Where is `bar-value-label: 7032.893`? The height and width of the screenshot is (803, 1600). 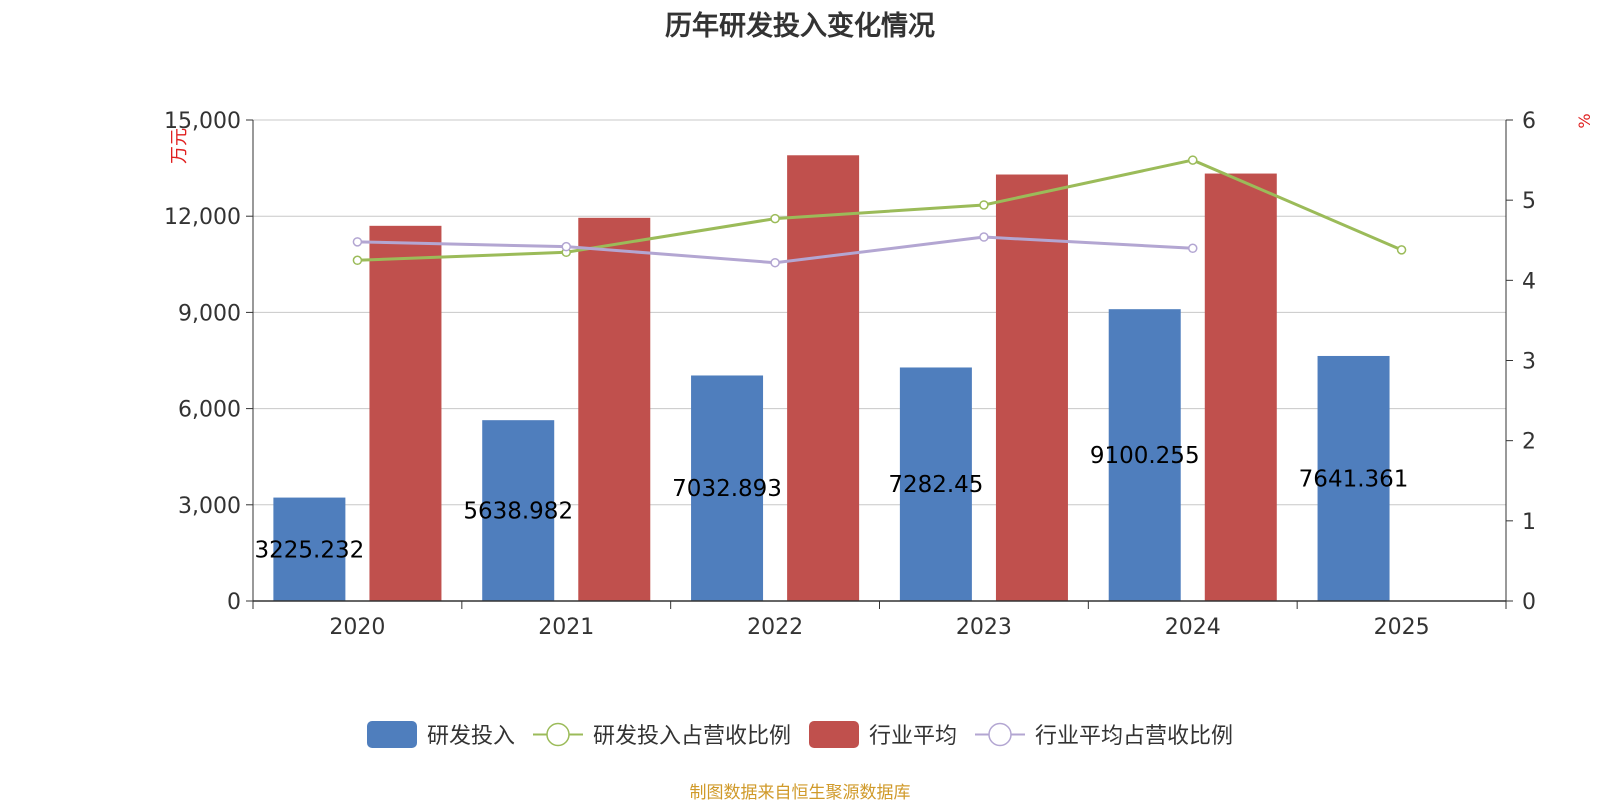
bar-value-label: 7032.893 is located at coordinates (727, 489).